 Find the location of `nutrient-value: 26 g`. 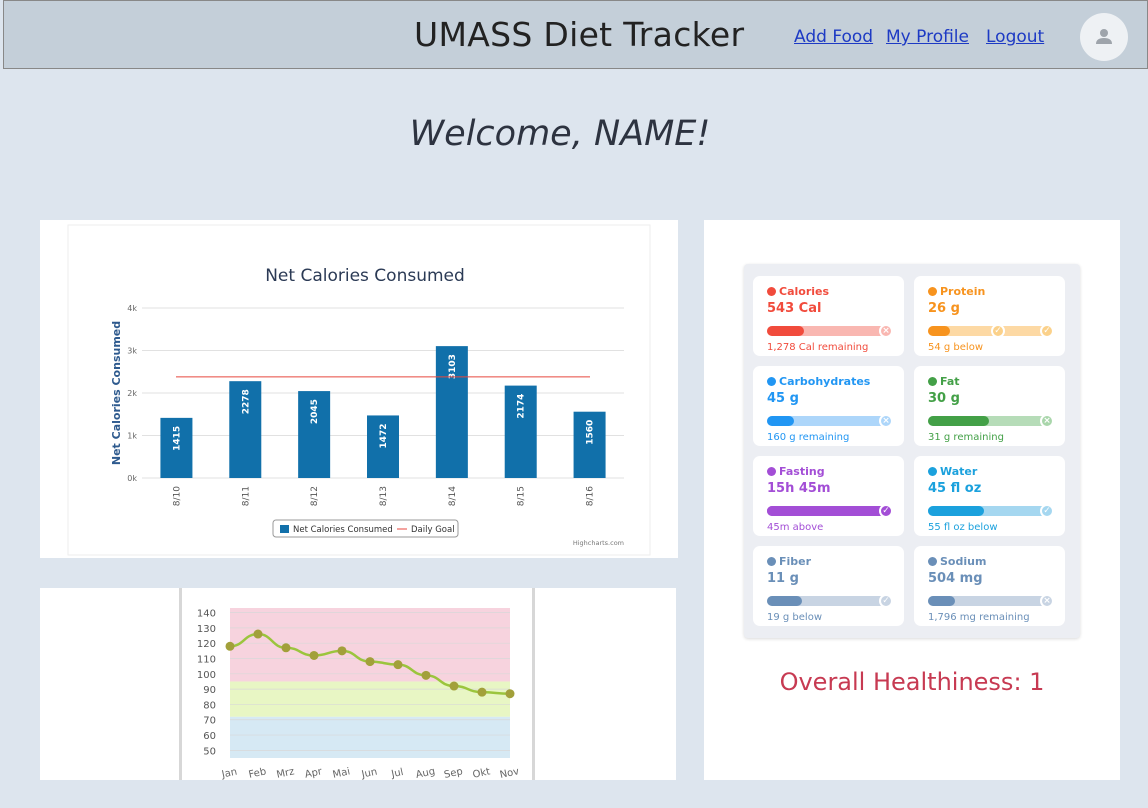

nutrient-value: 26 g is located at coordinates (944, 308).